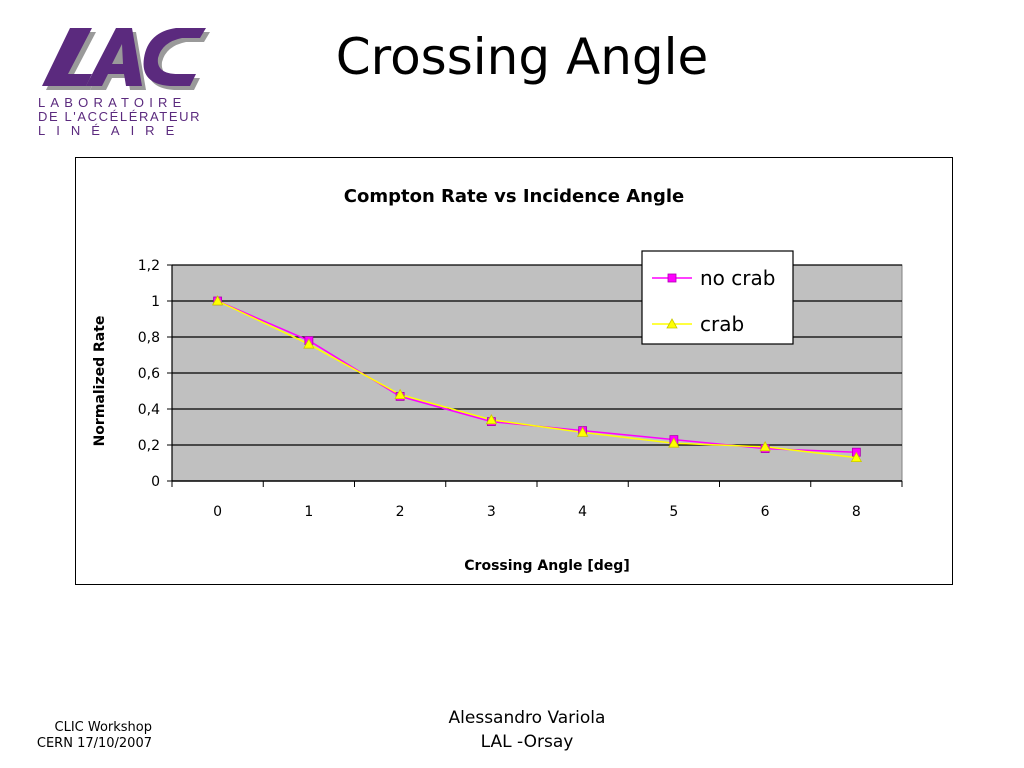 The image size is (1024, 768). What do you see at coordinates (737, 278) in the screenshot?
I see `legend-label-no-crab: no crab` at bounding box center [737, 278].